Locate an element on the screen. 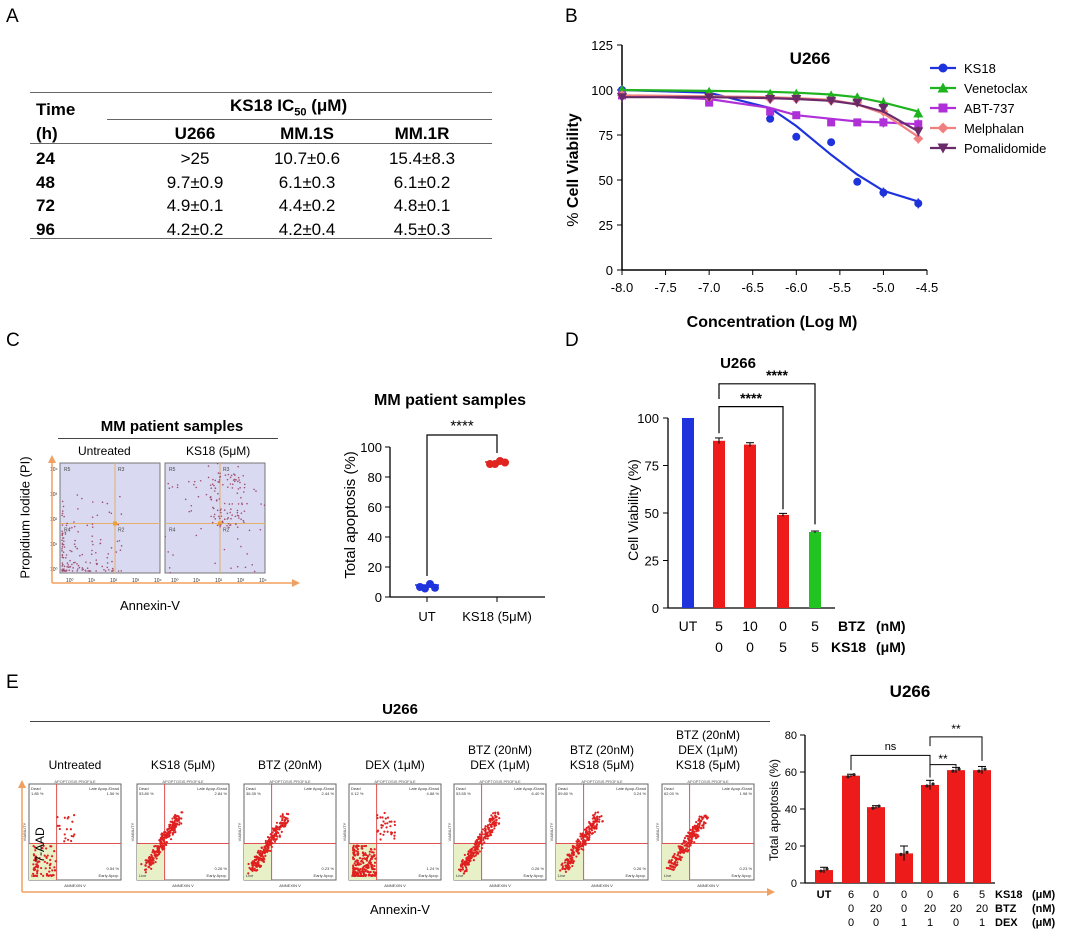 This screenshot has height=936, width=1065. quad-late: Late Apop./Dead is located at coordinates (104, 788).